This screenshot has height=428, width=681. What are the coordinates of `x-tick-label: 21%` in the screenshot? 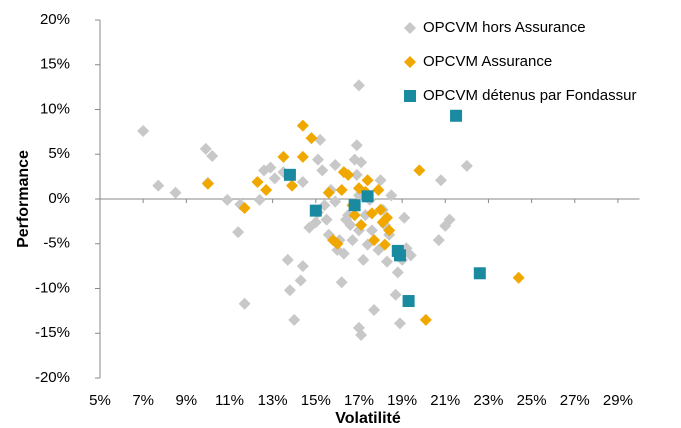 It's located at (445, 400).